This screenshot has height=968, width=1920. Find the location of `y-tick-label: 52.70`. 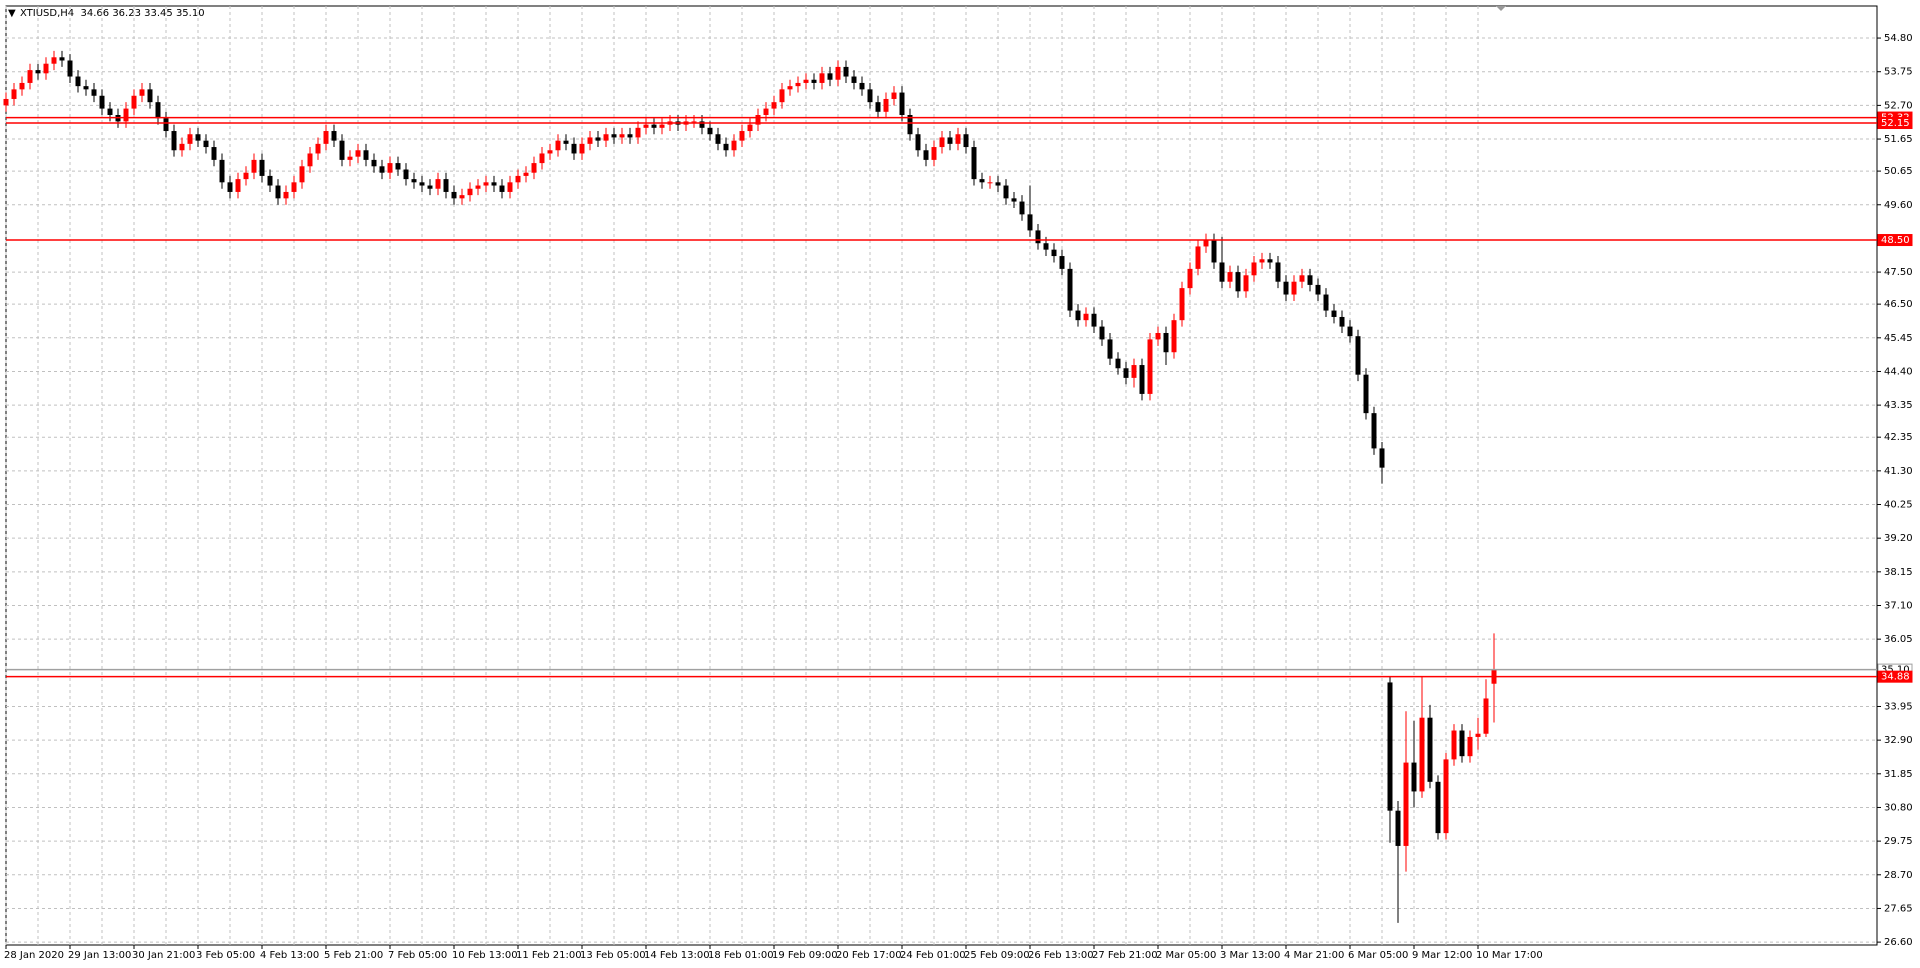

y-tick-label: 52.70 is located at coordinates (1898, 105).